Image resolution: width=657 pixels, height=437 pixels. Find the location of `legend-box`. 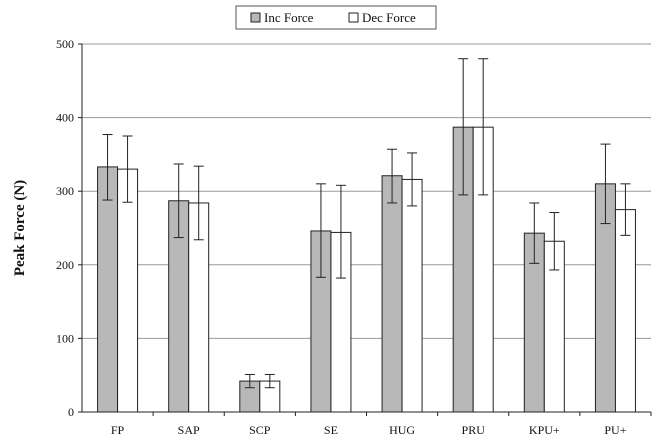

legend-box is located at coordinates (336, 17).